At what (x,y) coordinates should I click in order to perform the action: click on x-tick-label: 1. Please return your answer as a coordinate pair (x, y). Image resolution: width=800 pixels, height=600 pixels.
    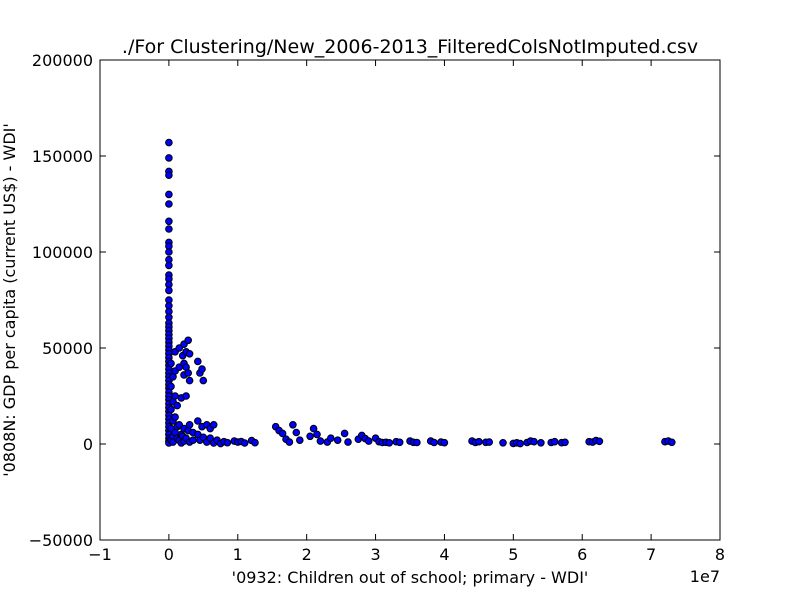
    Looking at the image, I should click on (238, 554).